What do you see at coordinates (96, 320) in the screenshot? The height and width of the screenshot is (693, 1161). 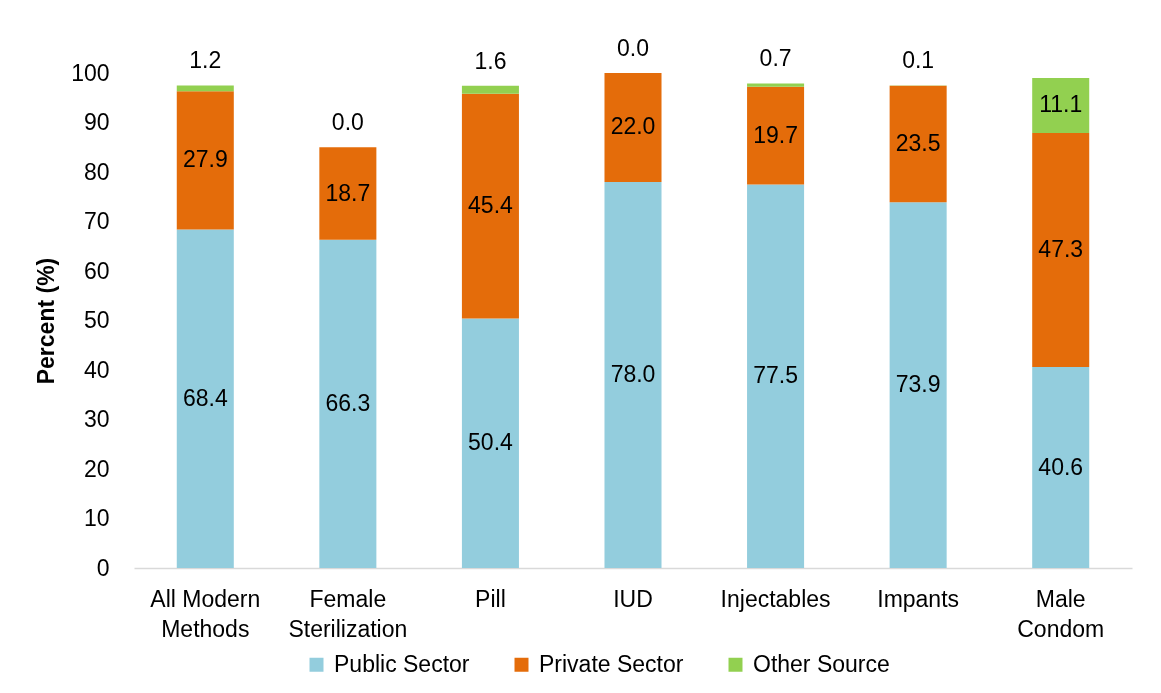 I see `y-tick-label: 50` at bounding box center [96, 320].